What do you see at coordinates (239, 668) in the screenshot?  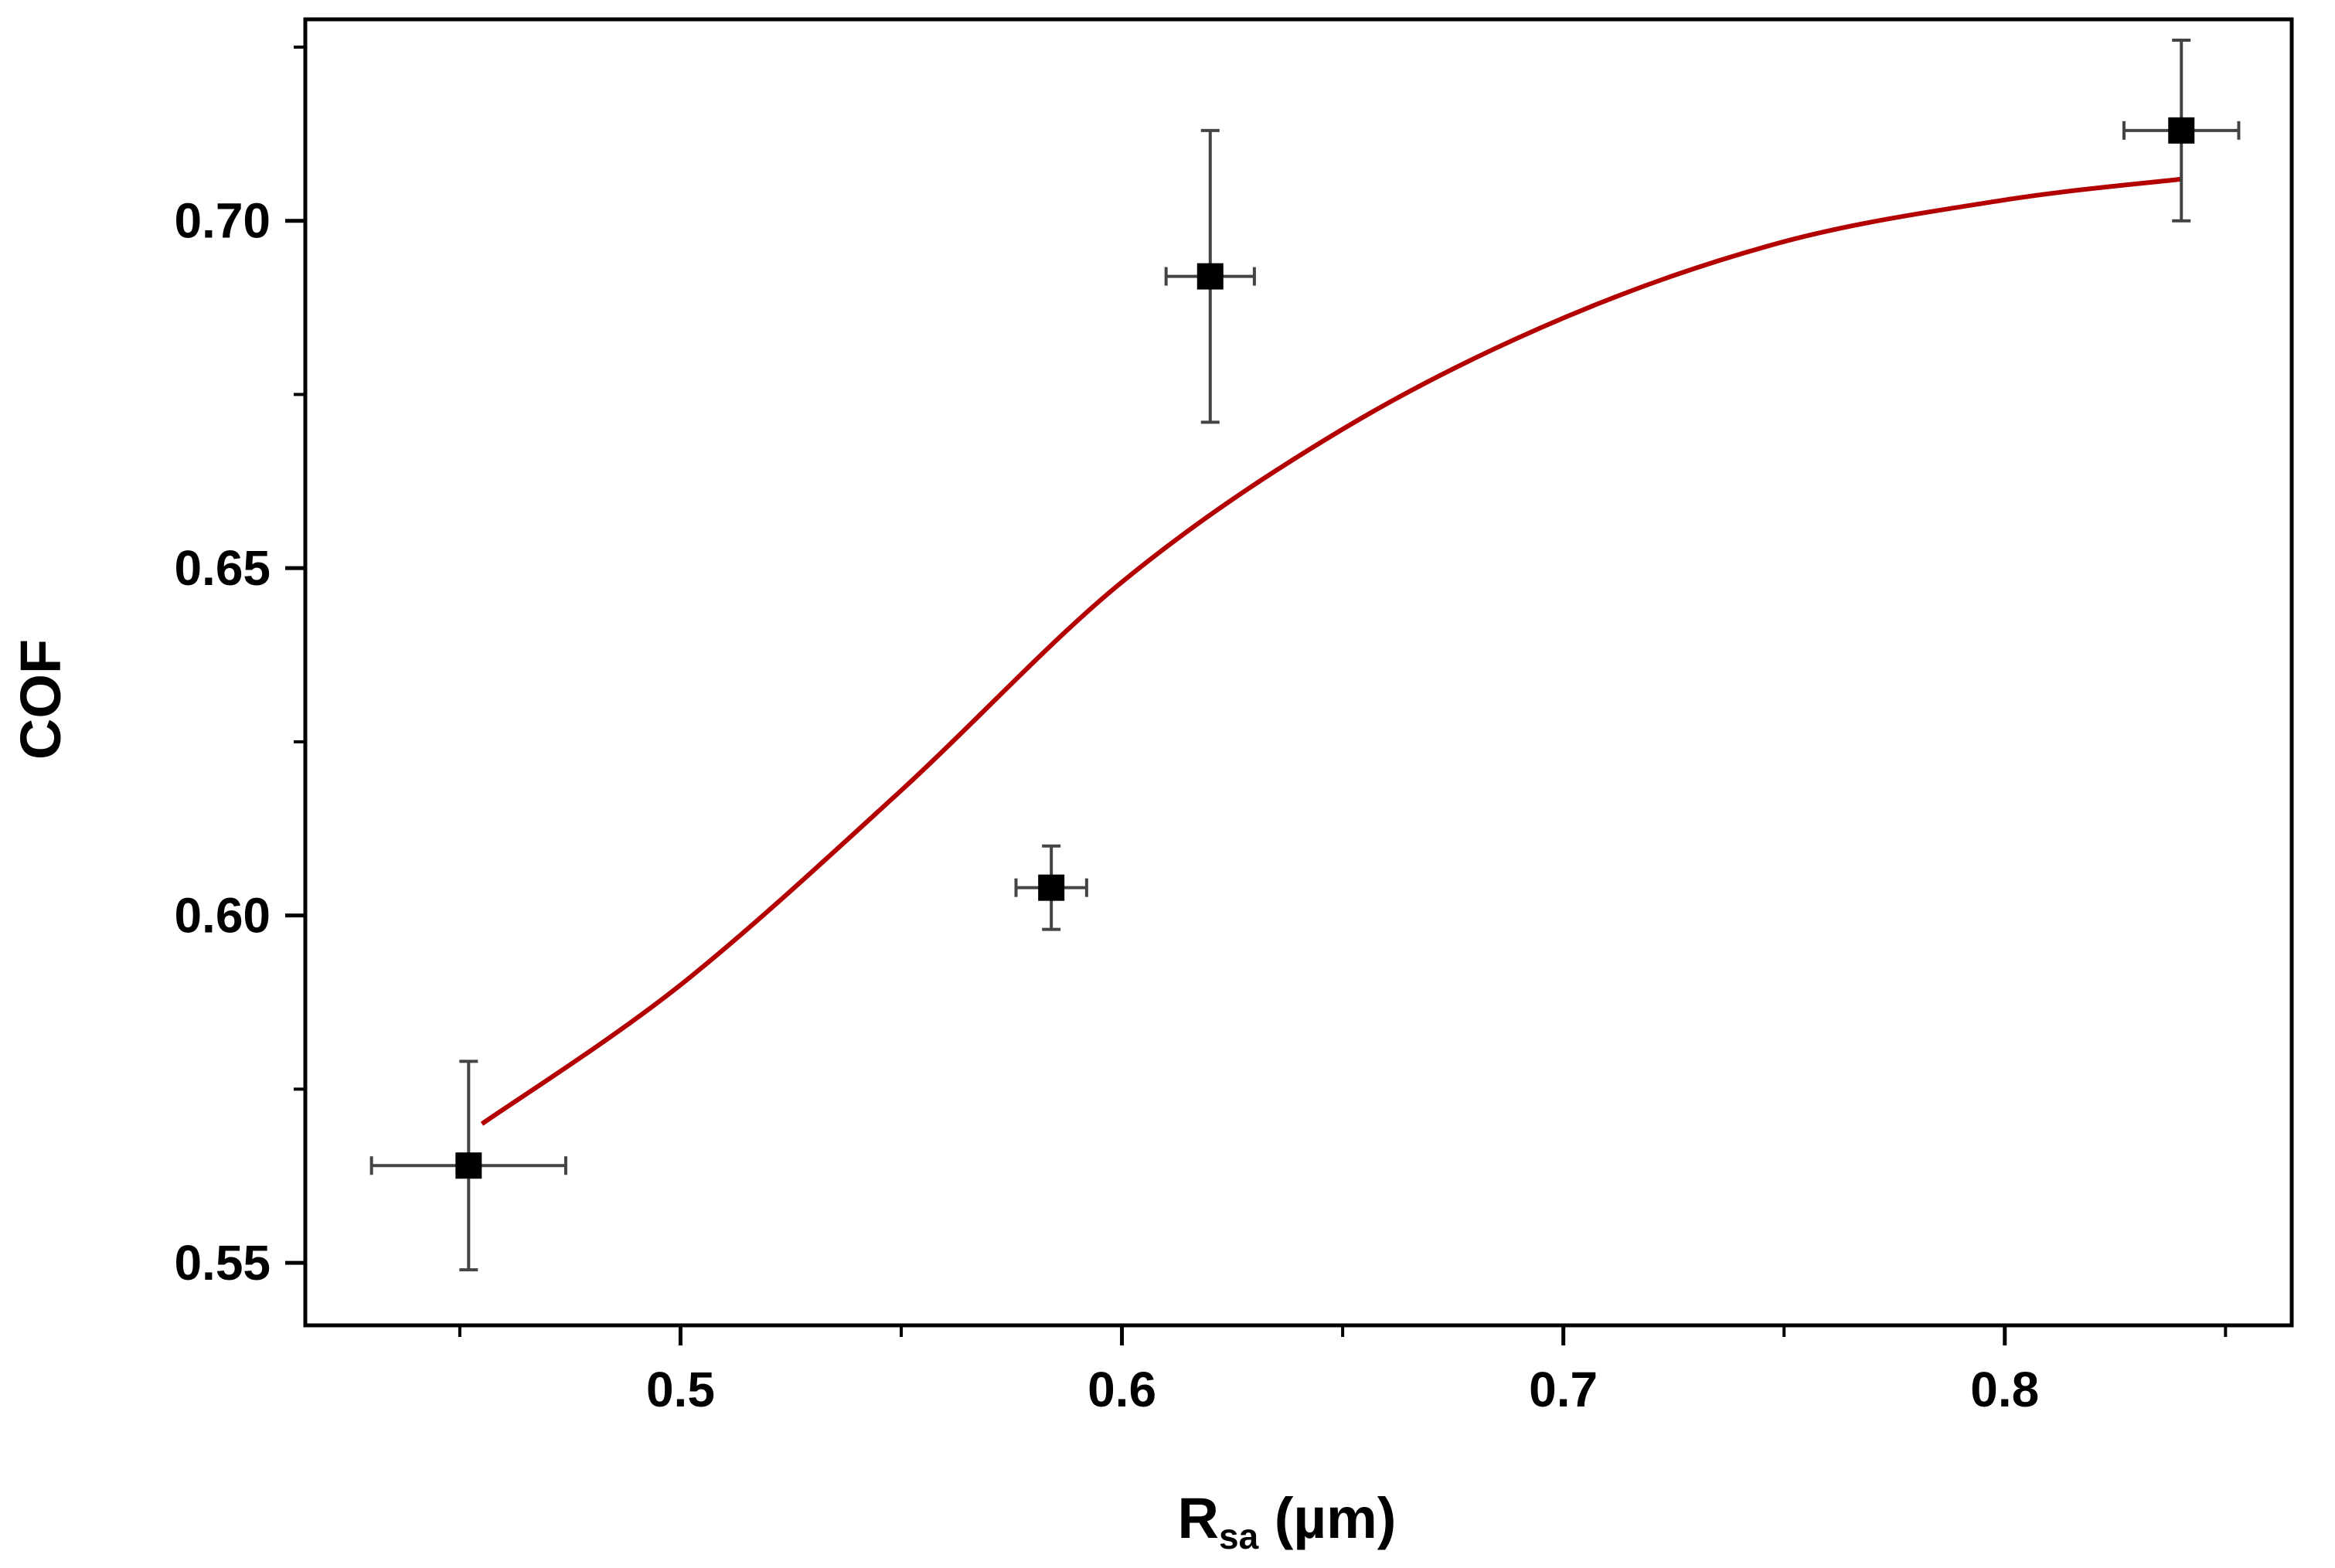 I see `y-axis-ticks: 0.55 0.60 0.65 0.70` at bounding box center [239, 668].